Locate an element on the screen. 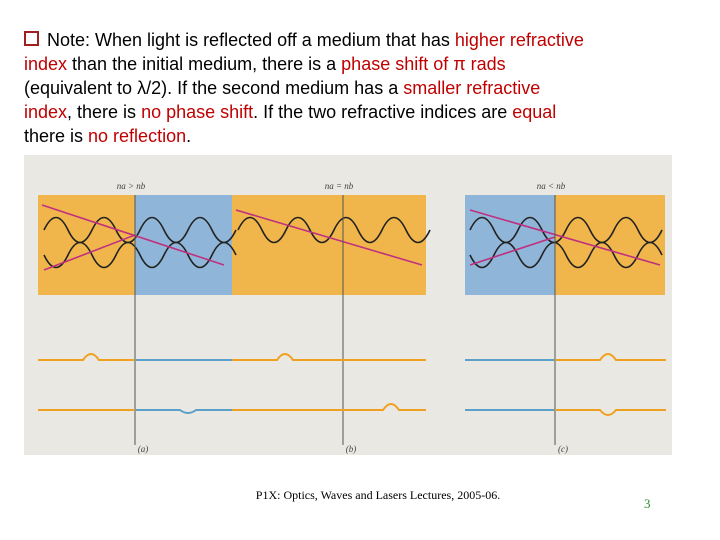 The height and width of the screenshot is (540, 720). panel-text: na = nb is located at coordinates (339, 186).